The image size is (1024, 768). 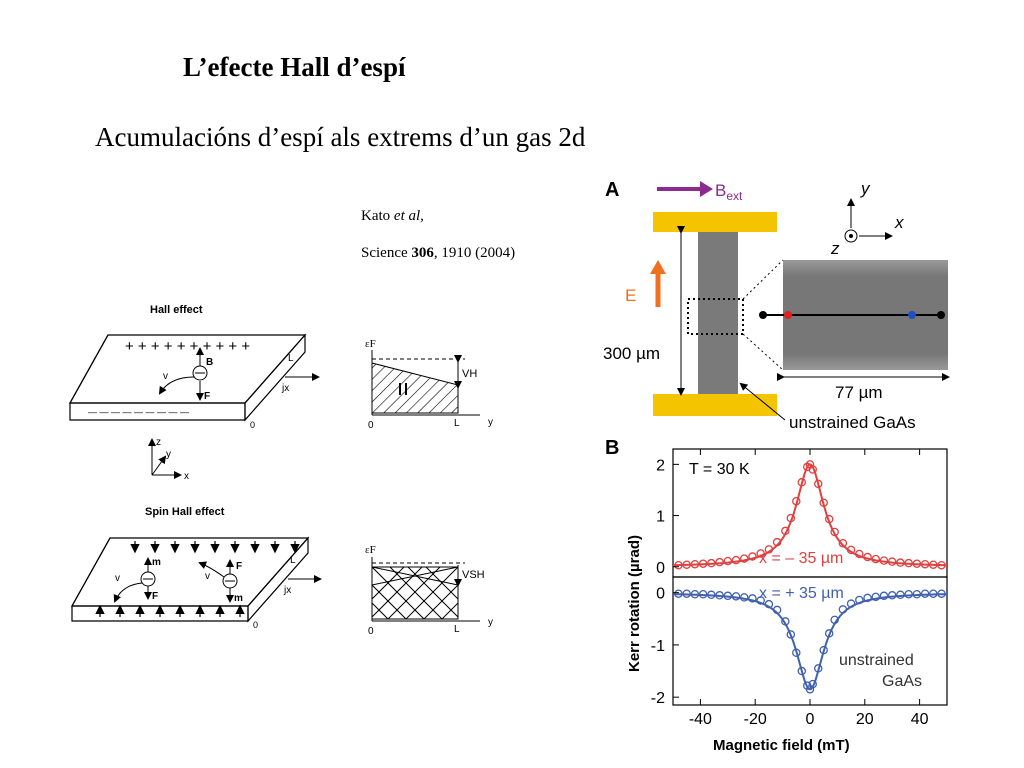 What do you see at coordinates (370, 550) in the screenshot?
I see `spinhall-plot-ef: εF` at bounding box center [370, 550].